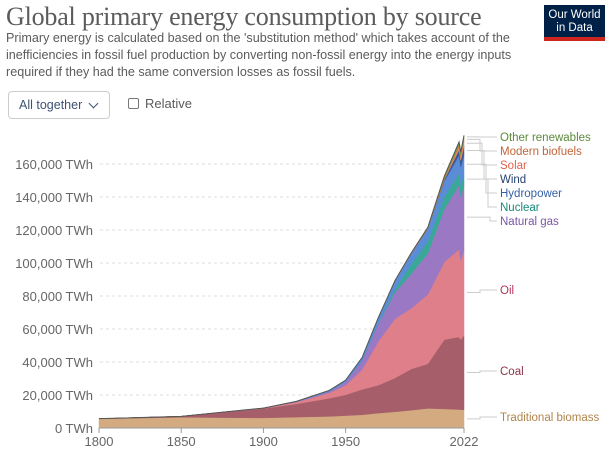 Image resolution: width=612 pixels, height=456 pixels. I want to click on relative-checkbox, so click(133, 103).